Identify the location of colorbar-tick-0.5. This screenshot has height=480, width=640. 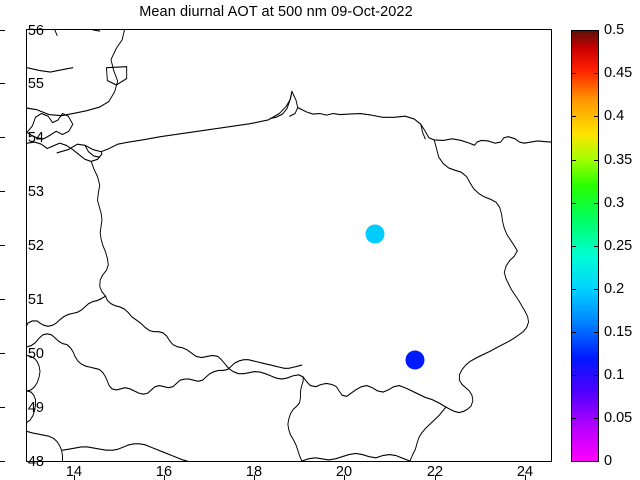
(573, 31).